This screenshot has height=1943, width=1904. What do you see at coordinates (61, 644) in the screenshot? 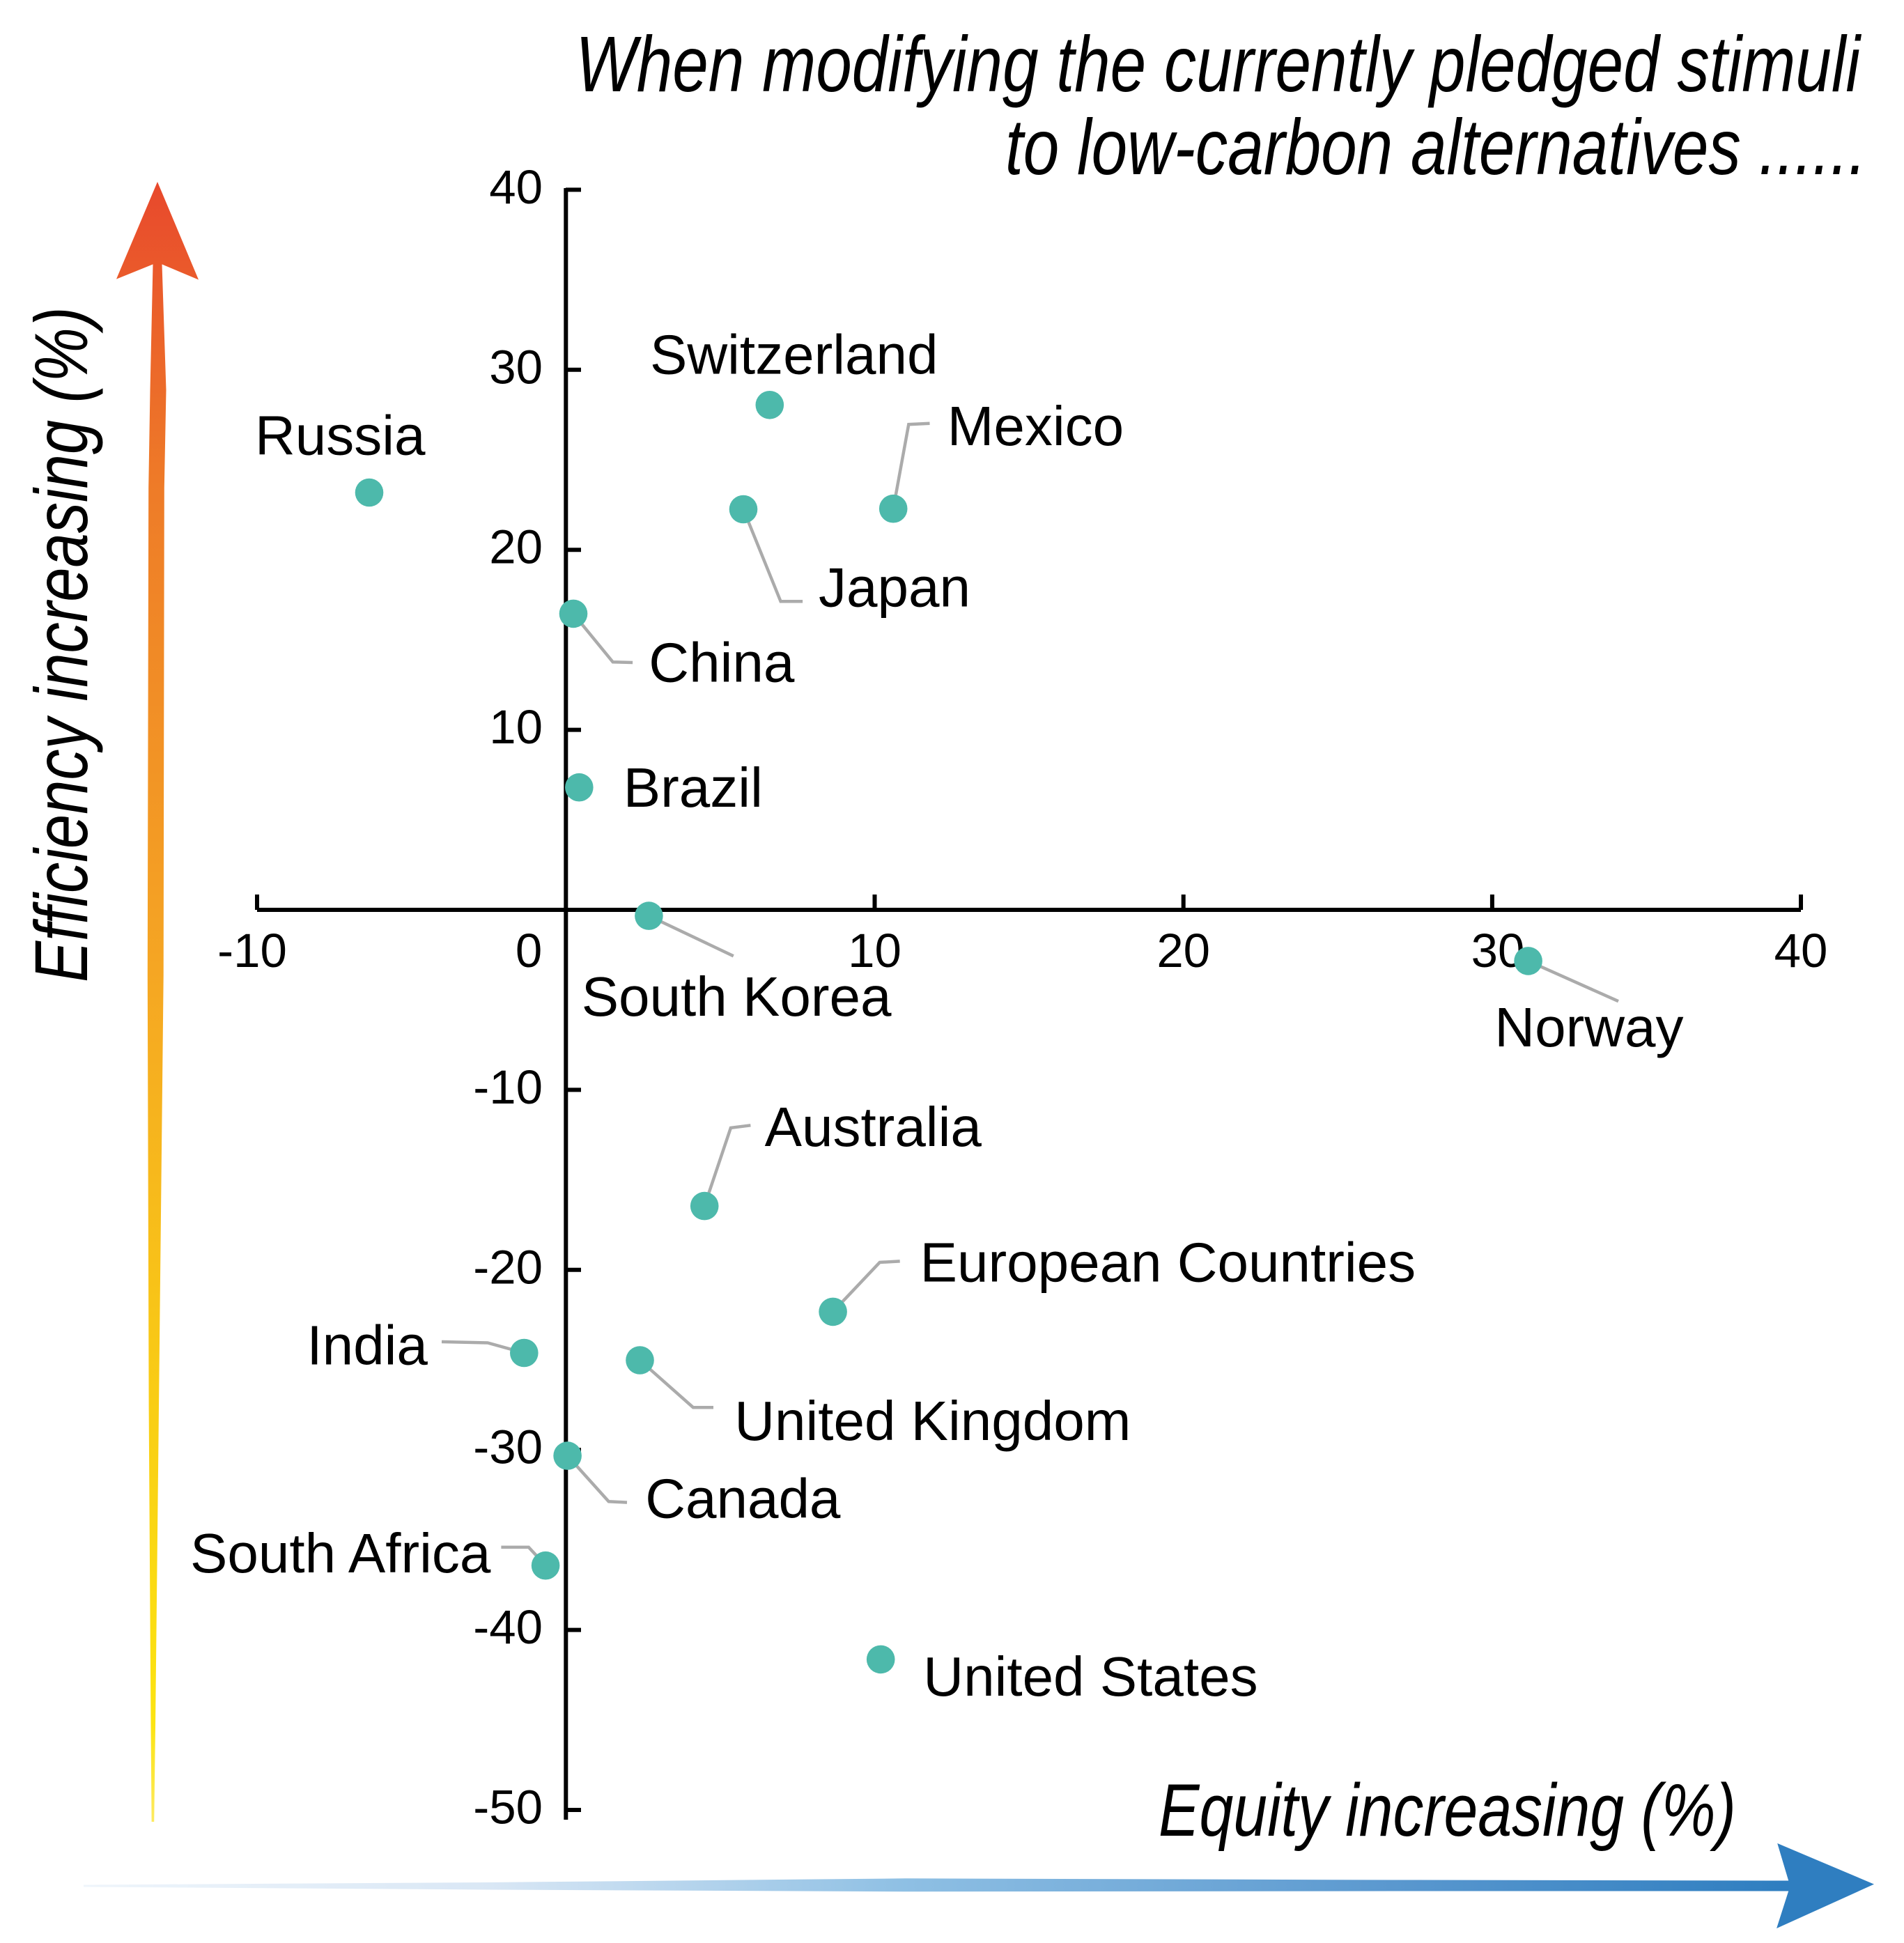
I see `svg-text: Efficiency increasing (%)` at bounding box center [61, 644].